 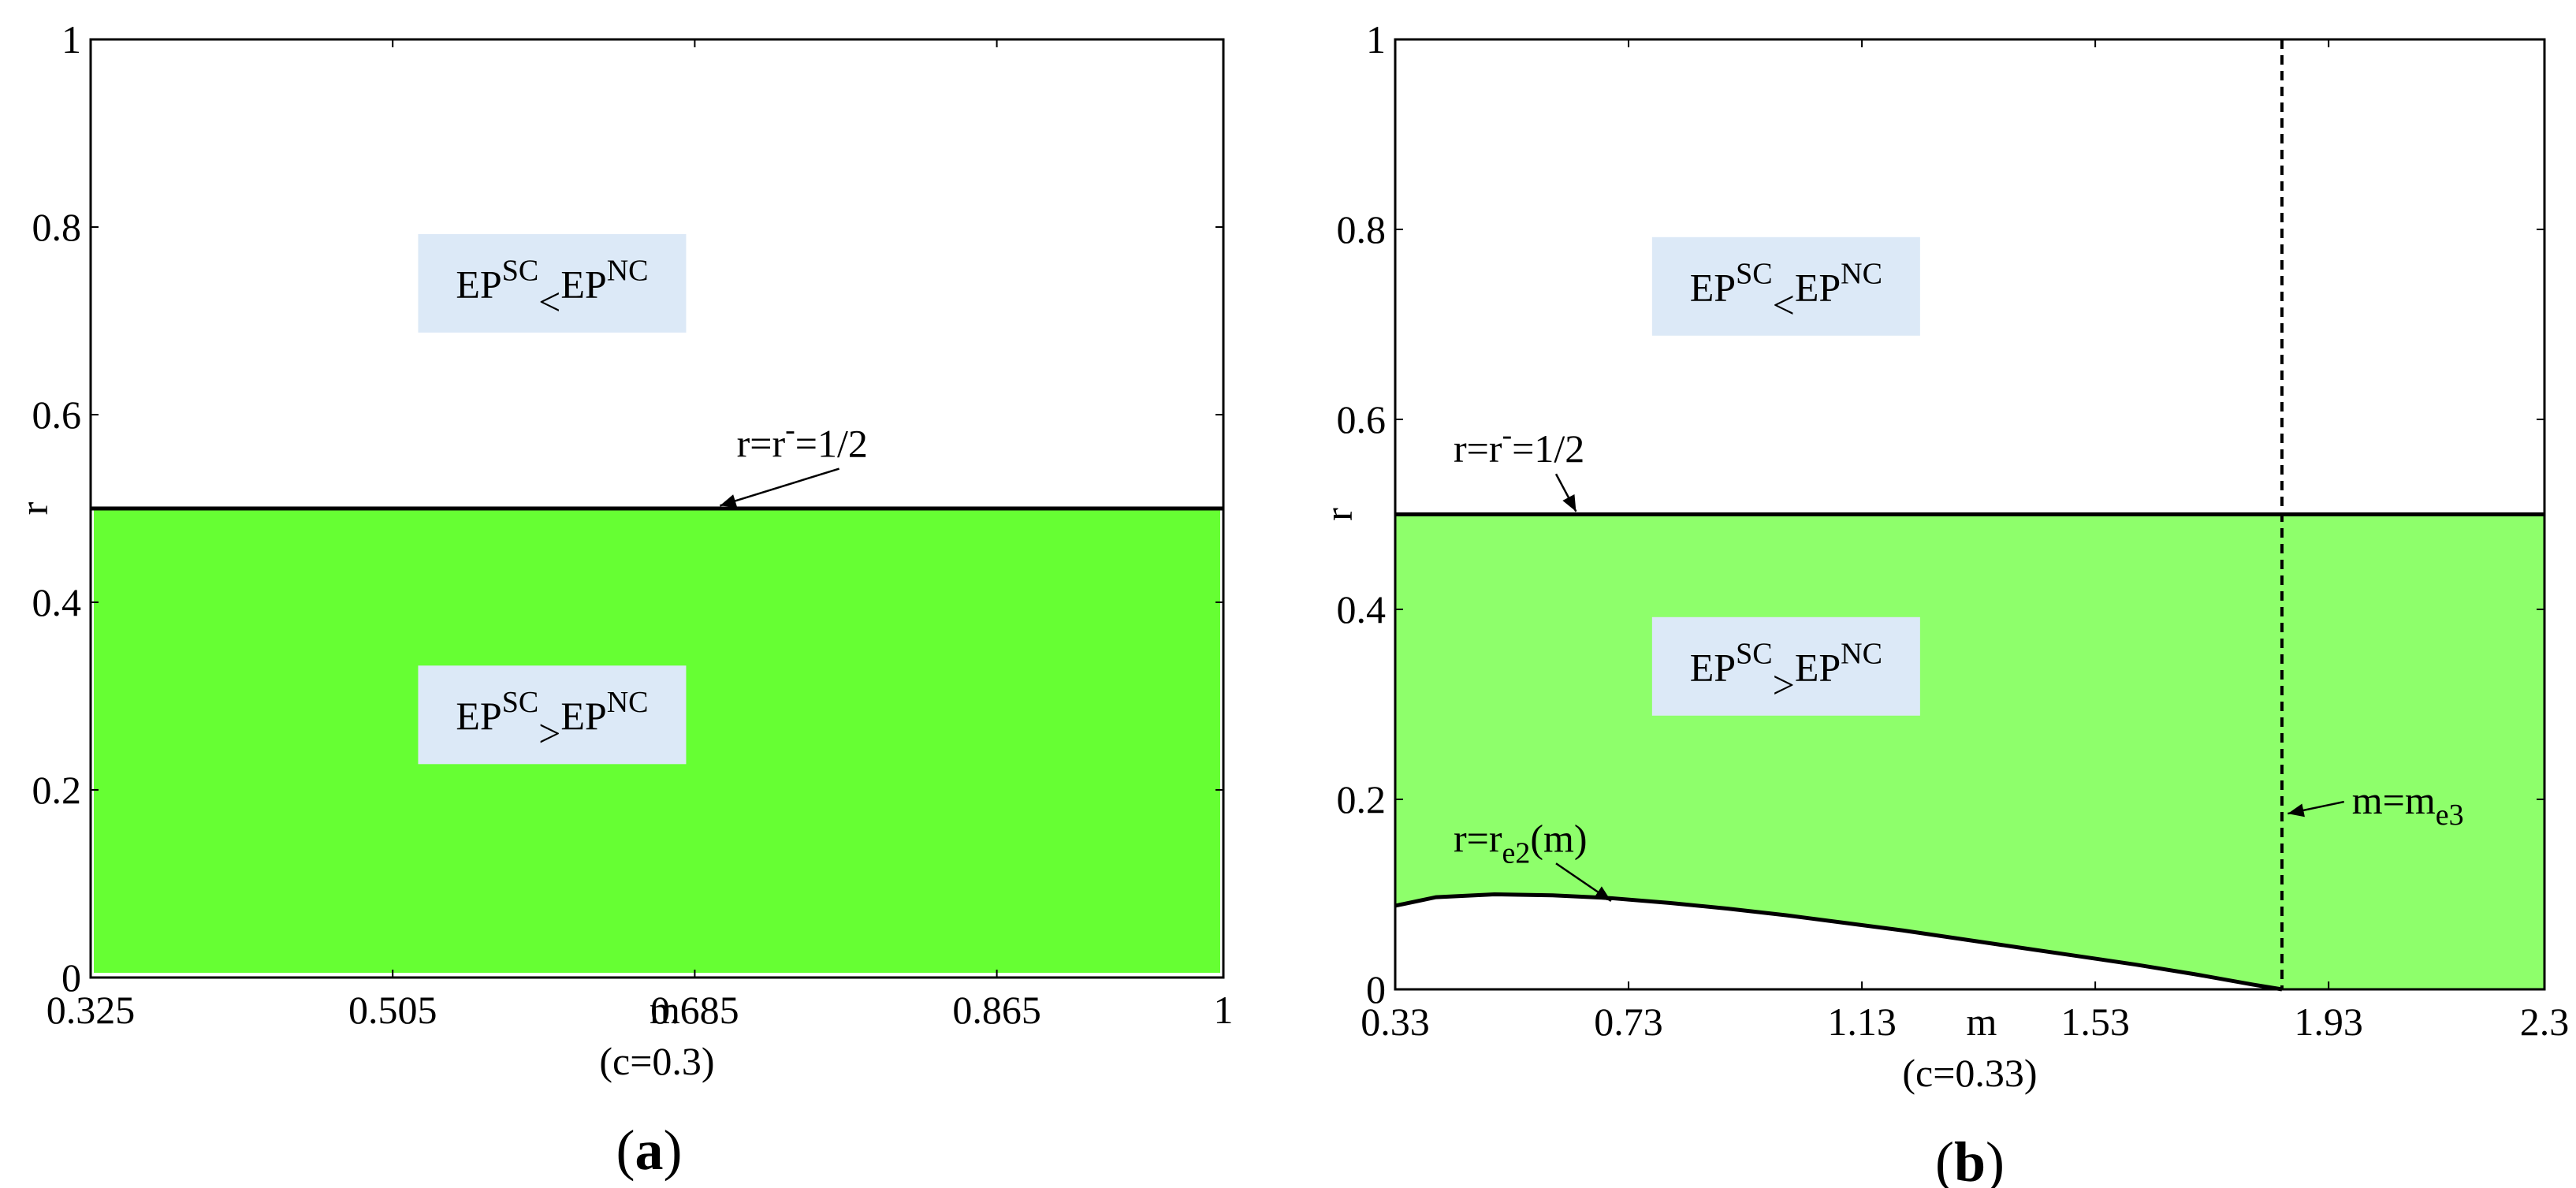 I want to click on x-tick-label: 1.93, so click(x=2328, y=1022).